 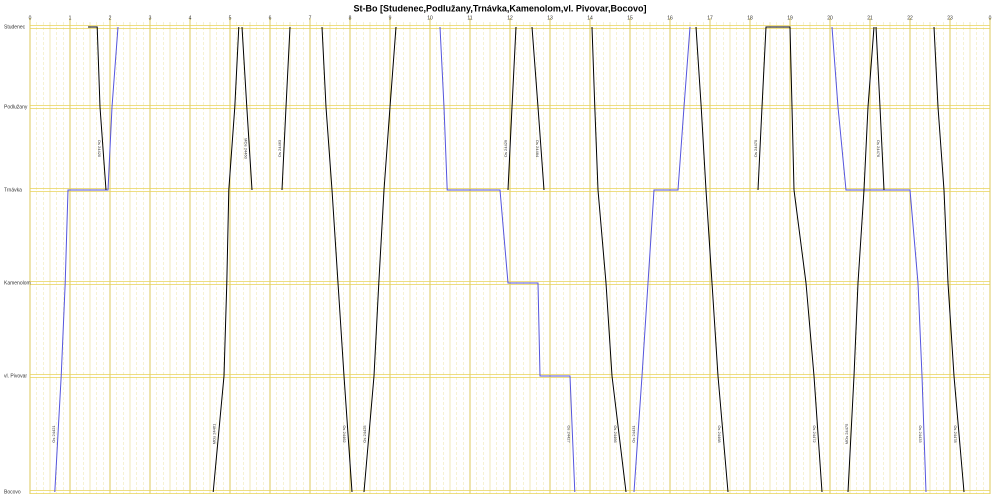 What do you see at coordinates (633, 434) in the screenshot?
I see `train-label: Os 24431` at bounding box center [633, 434].